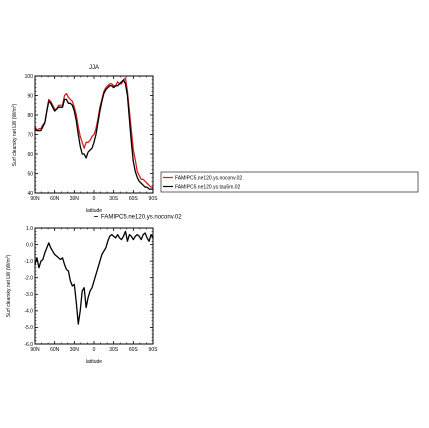 The height and width of the screenshot is (428, 429). I want to click on series-line-noconv, so click(93, 132).